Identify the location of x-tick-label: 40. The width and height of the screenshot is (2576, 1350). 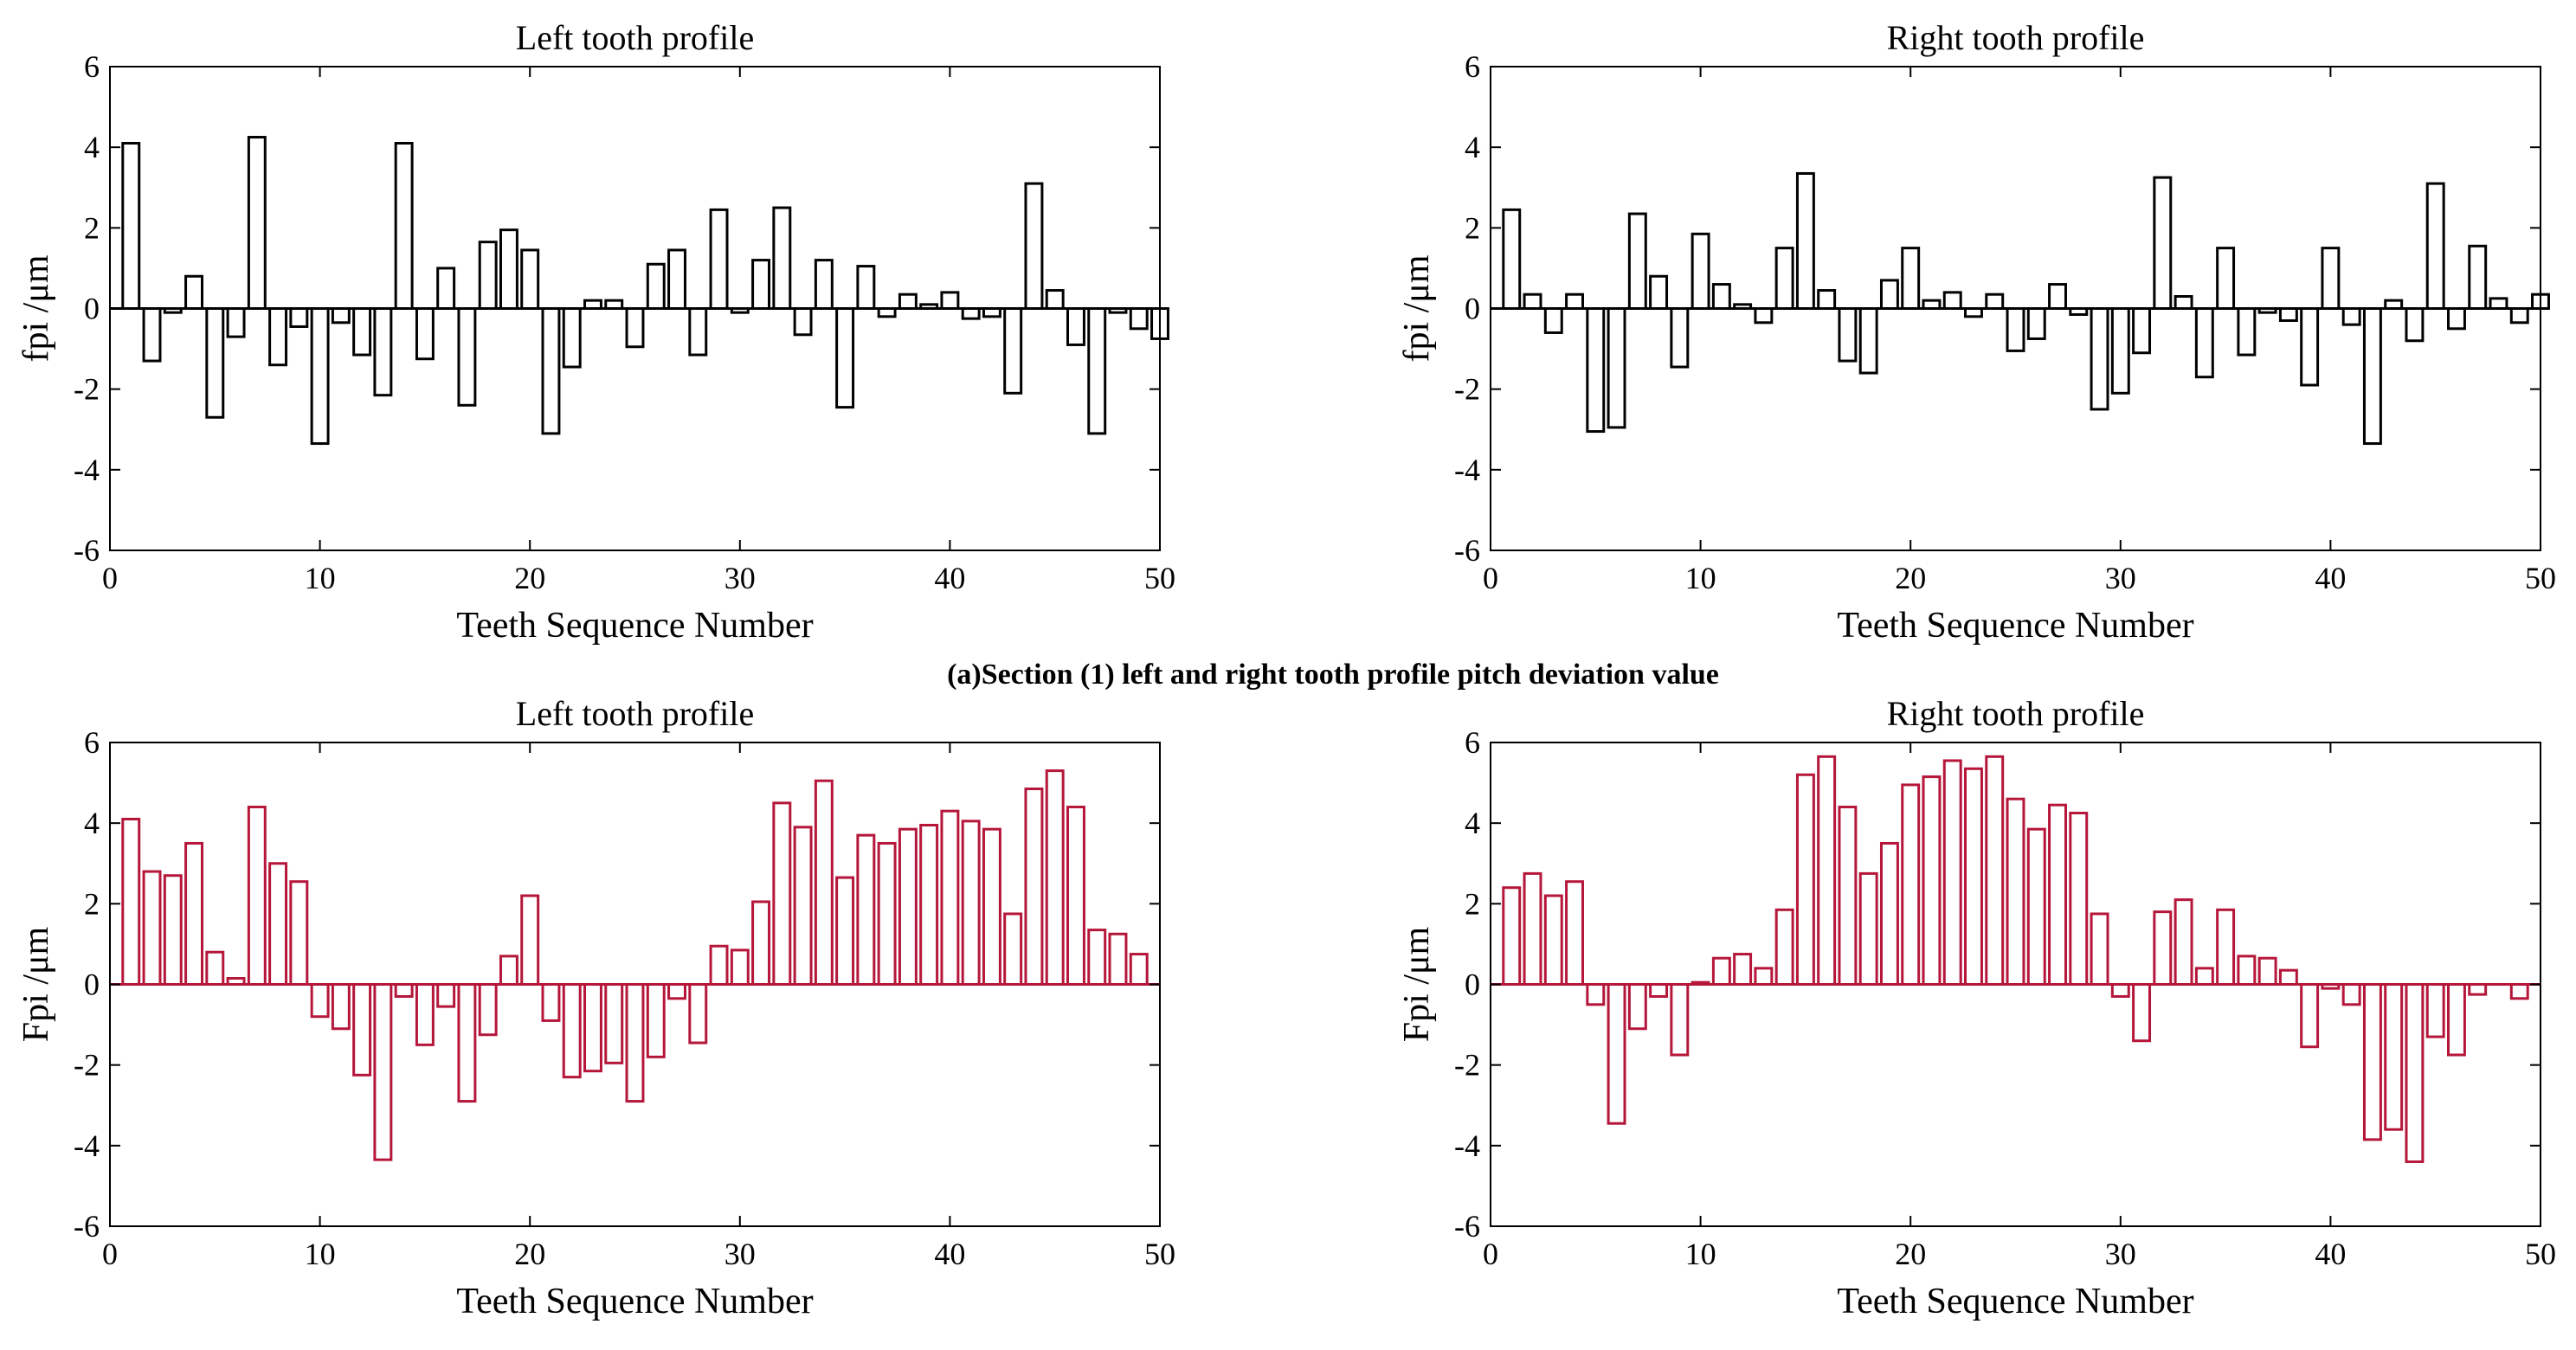
(949, 578).